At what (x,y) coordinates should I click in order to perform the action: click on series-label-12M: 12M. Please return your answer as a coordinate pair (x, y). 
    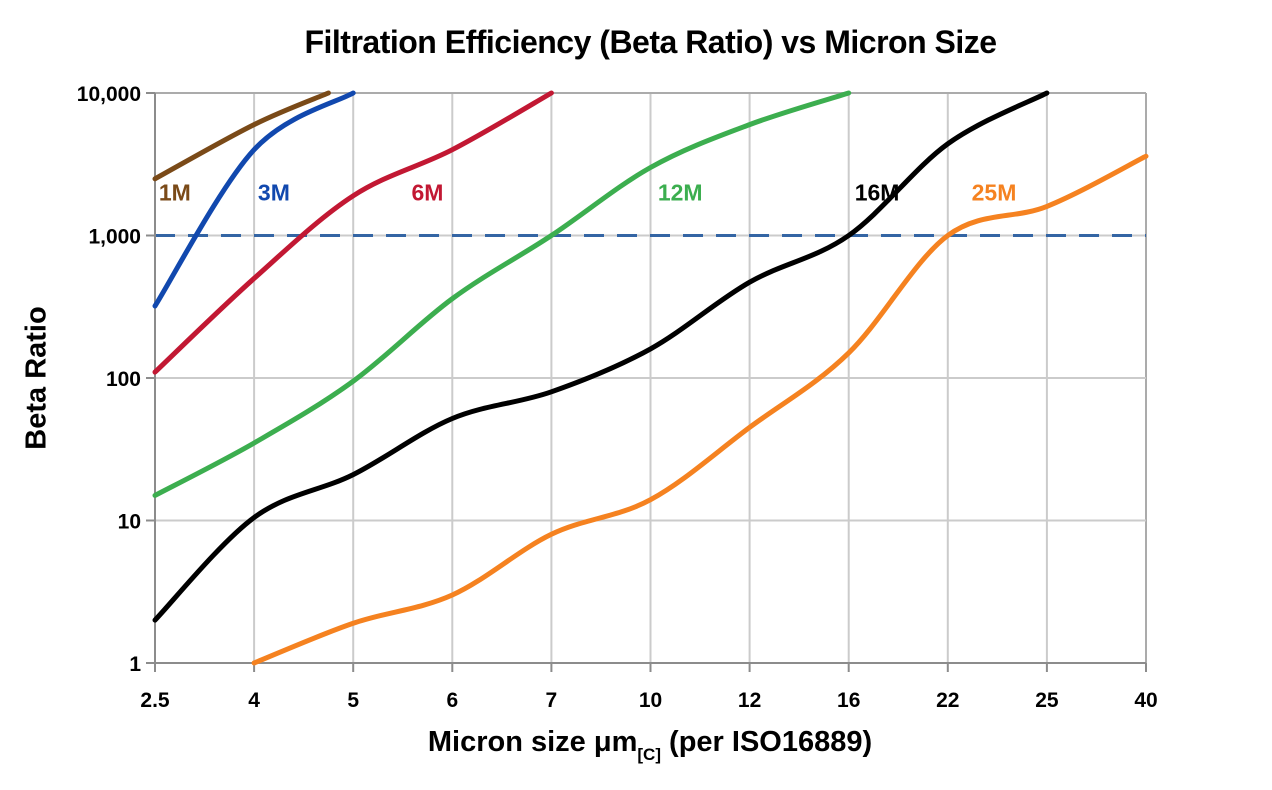
    Looking at the image, I should click on (680, 193).